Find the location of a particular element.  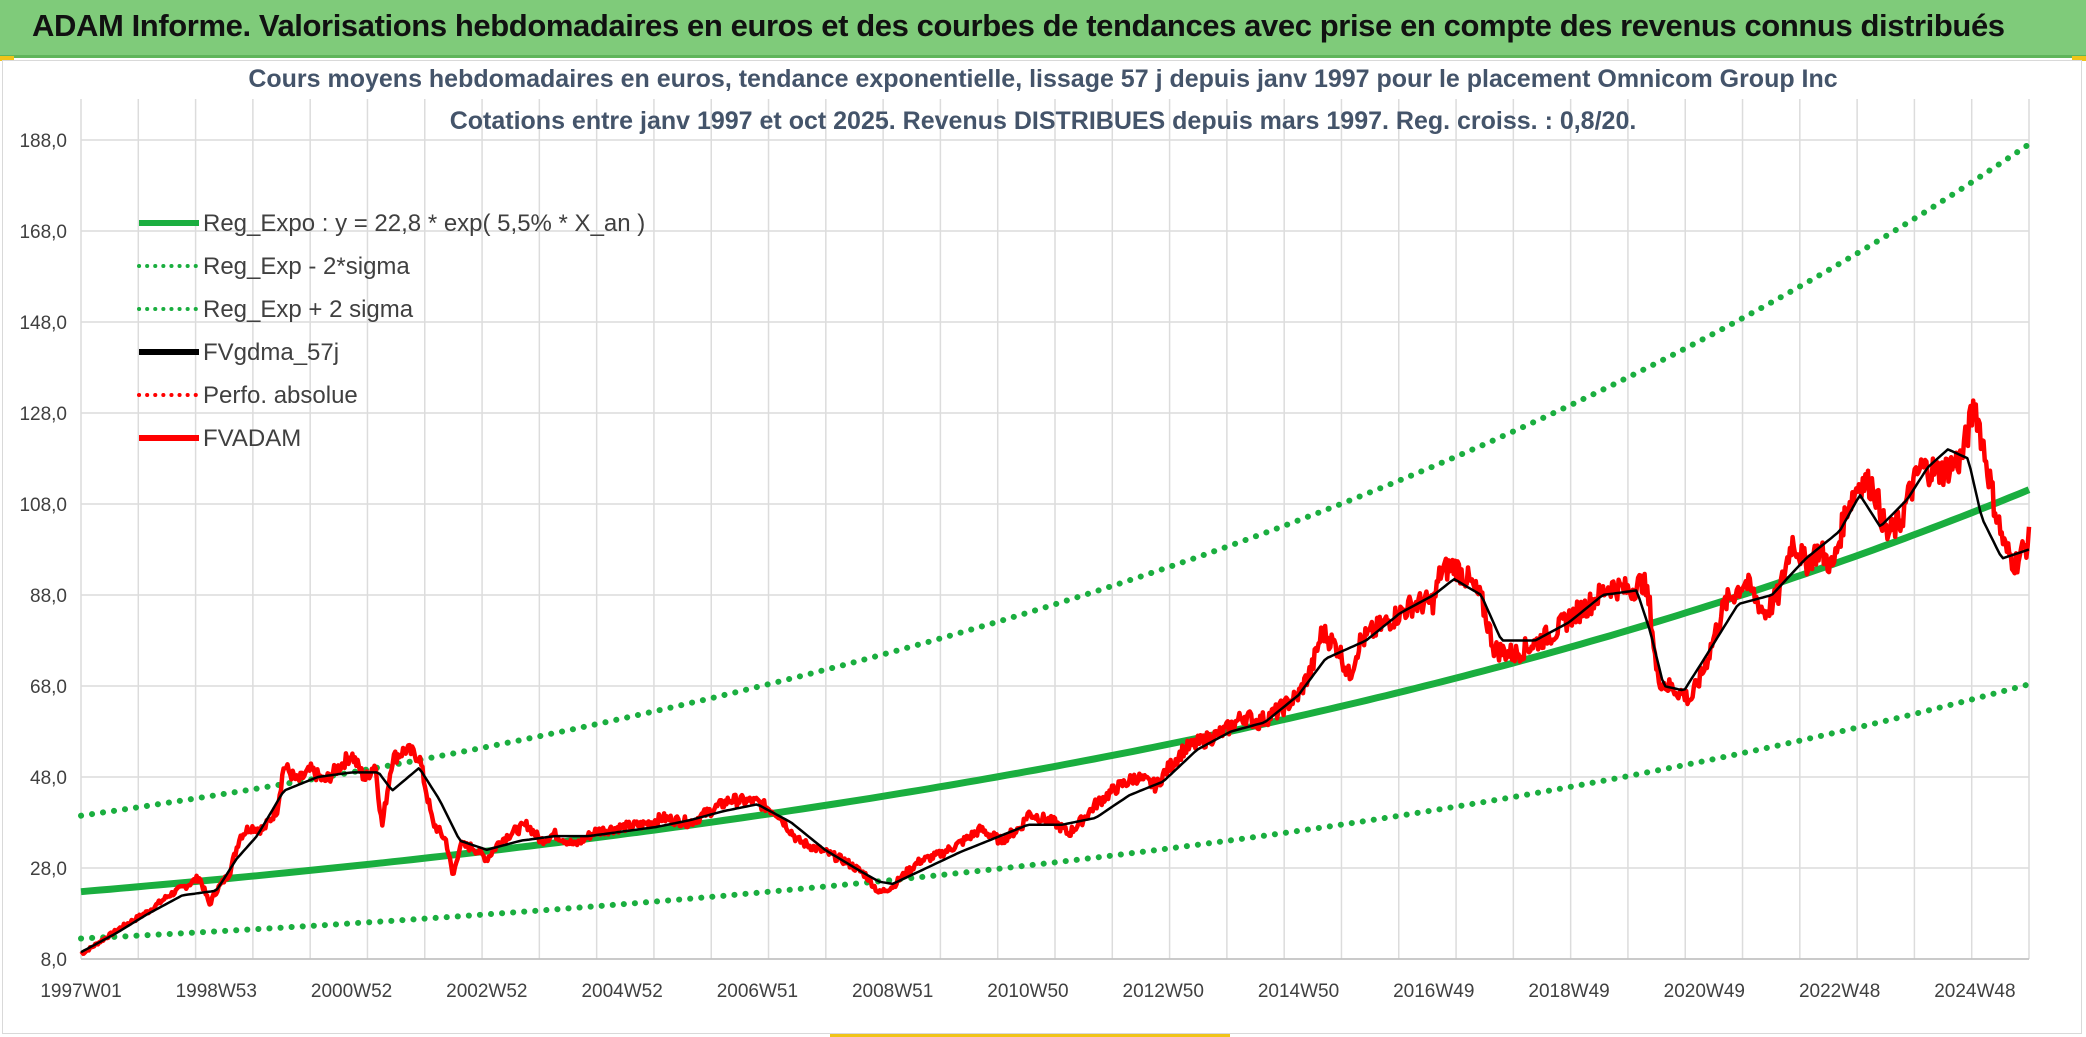

x-tick-label: 2018W49 is located at coordinates (1568, 991).